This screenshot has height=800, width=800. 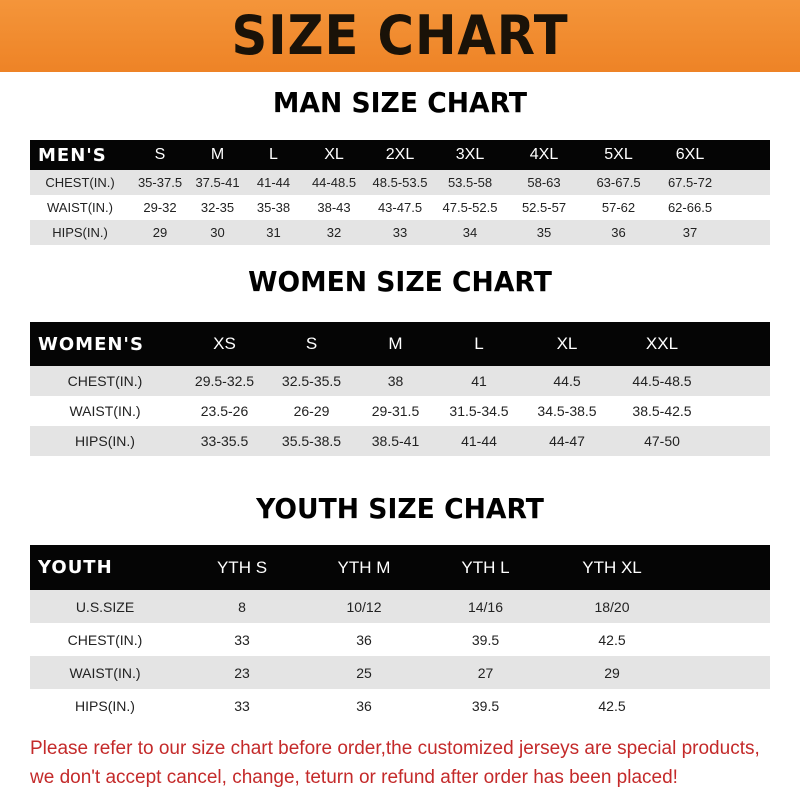 What do you see at coordinates (567, 441) in the screenshot?
I see `table-cell: 44-47` at bounding box center [567, 441].